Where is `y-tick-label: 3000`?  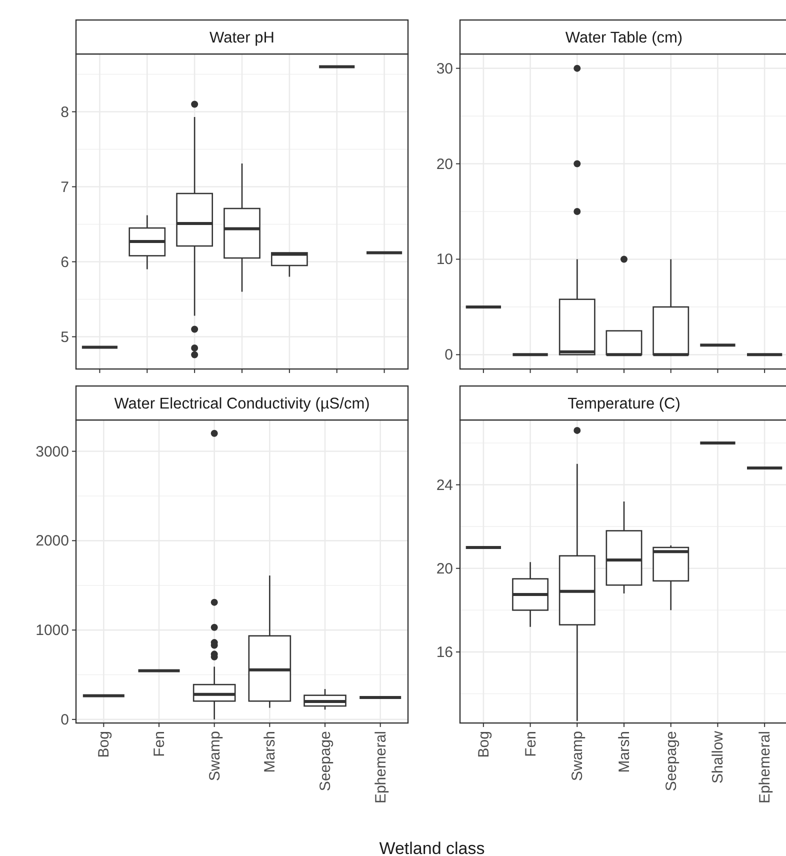 y-tick-label: 3000 is located at coordinates (52, 451).